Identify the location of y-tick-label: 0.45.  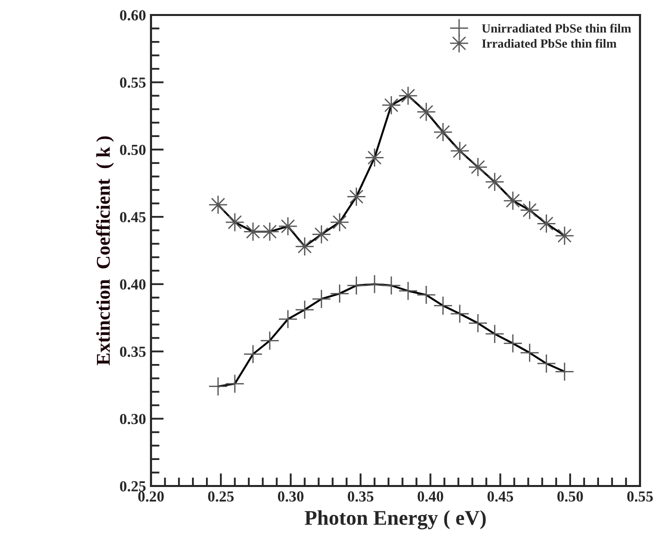
(133, 217).